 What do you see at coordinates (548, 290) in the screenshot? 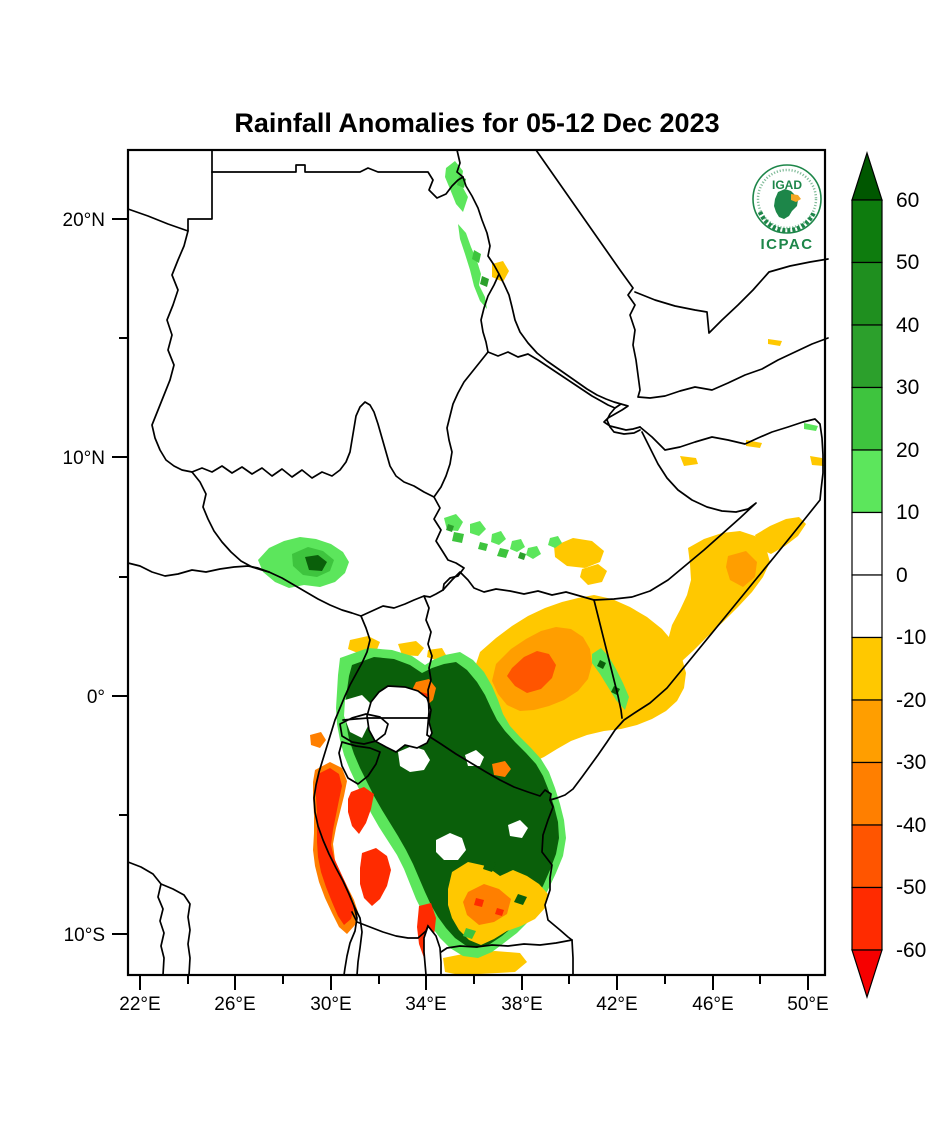
I see `coast-red-sea-africa` at bounding box center [548, 290].